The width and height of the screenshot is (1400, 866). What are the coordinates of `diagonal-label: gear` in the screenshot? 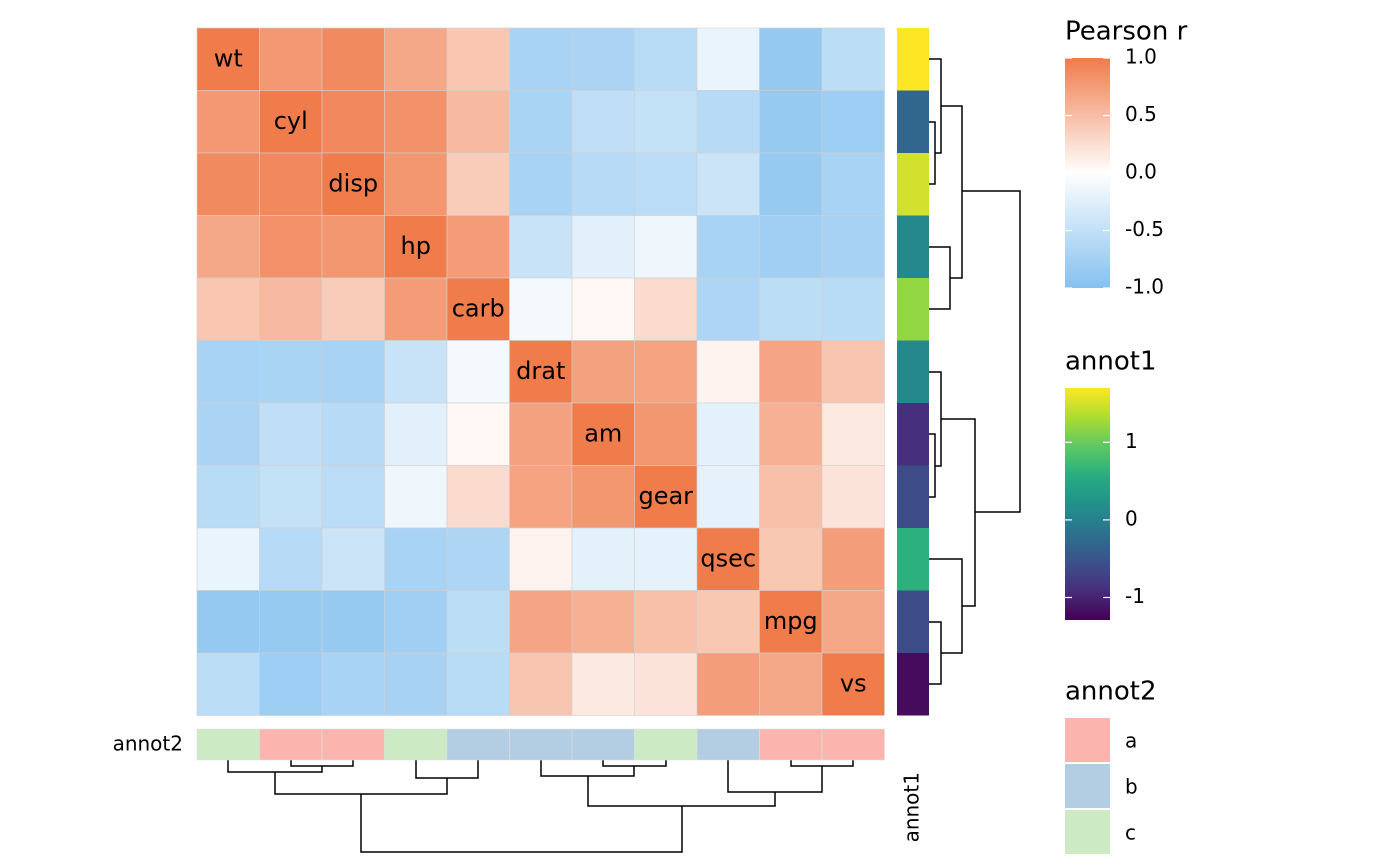 It's located at (665, 496).